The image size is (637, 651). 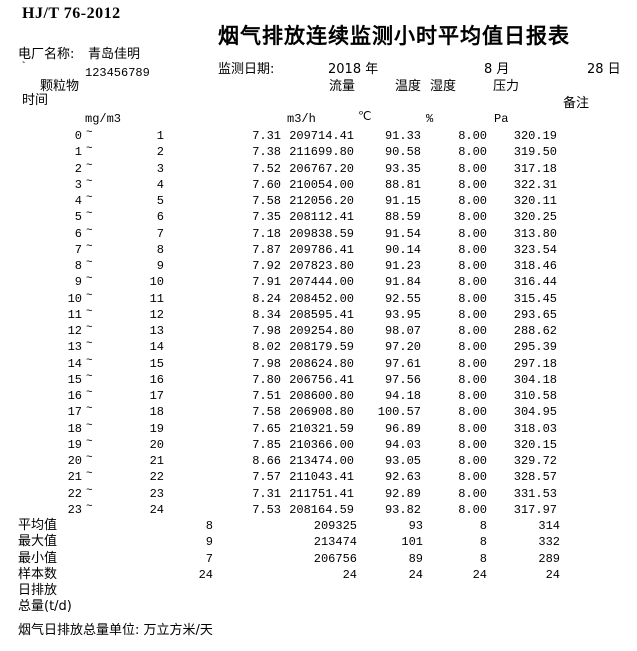 What do you see at coordinates (318, 281) in the screenshot?
I see `table-row: 9 ~ 10 7.91 207444.00 91.84 8.00 316.44` at bounding box center [318, 281].